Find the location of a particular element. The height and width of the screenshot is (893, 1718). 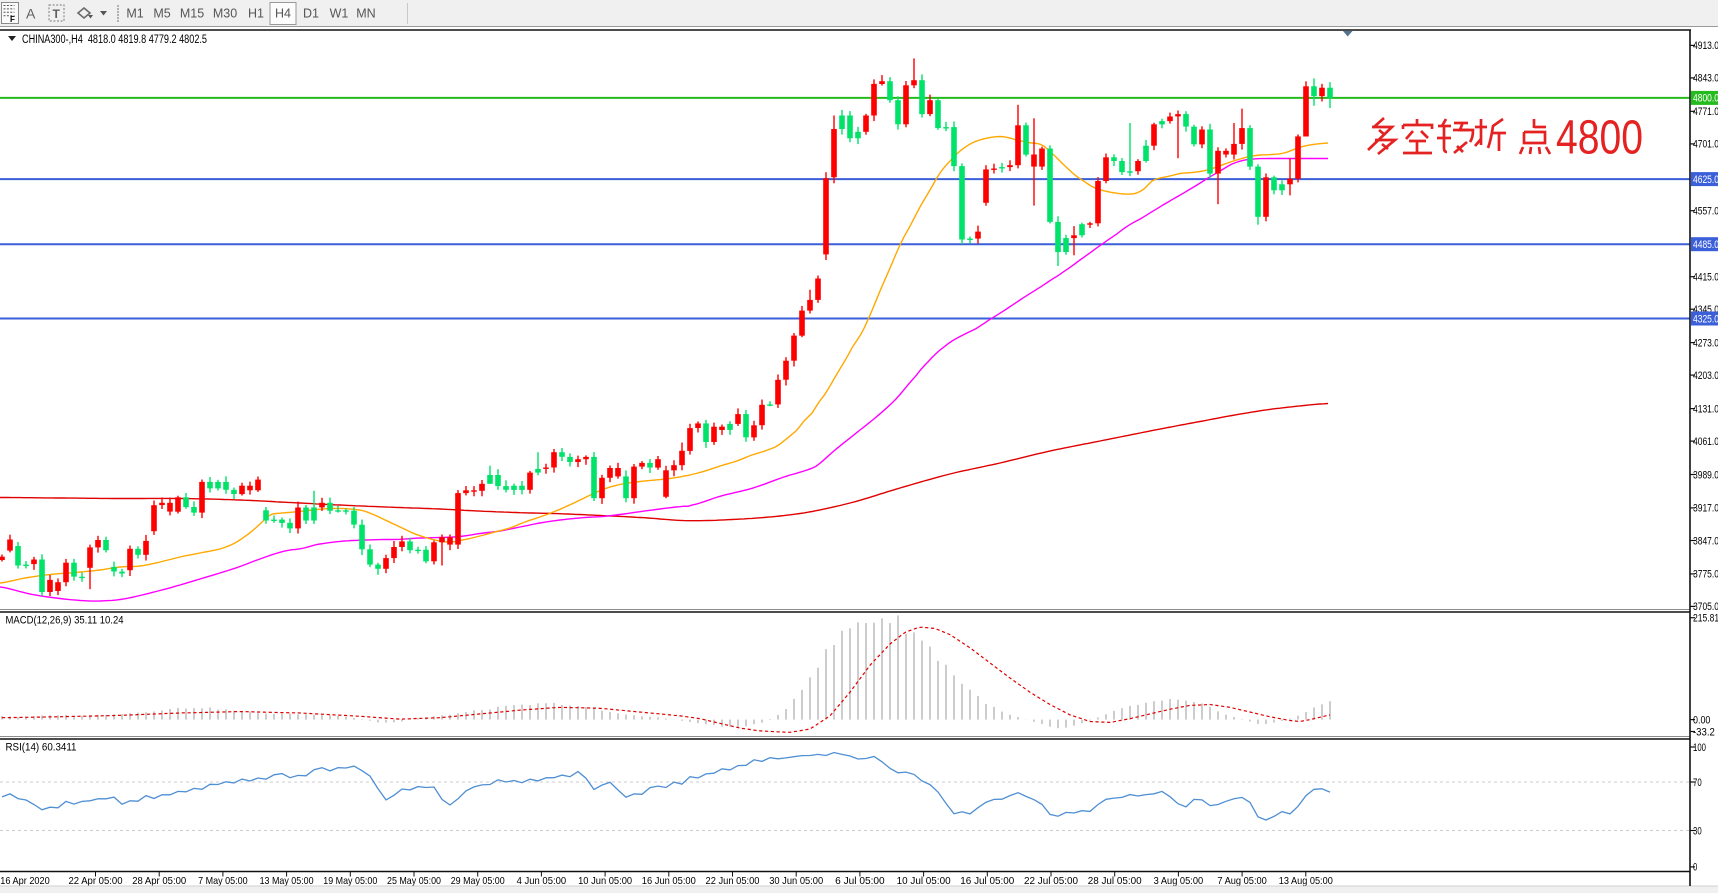

svg-text: 0 is located at coordinates (1695, 868).